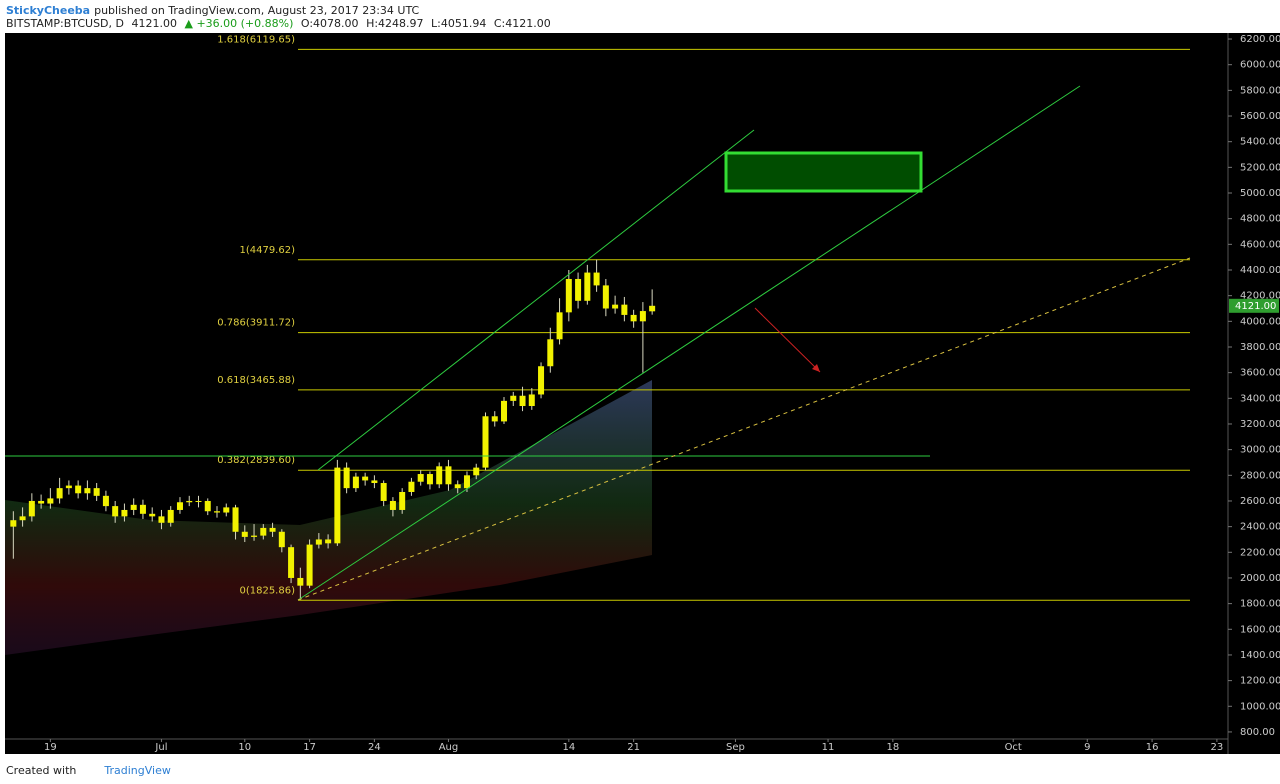 This screenshot has height=784, width=1280. Describe the element at coordinates (1260, 321) in the screenshot. I see `y-tick-label: 4000.00` at that location.